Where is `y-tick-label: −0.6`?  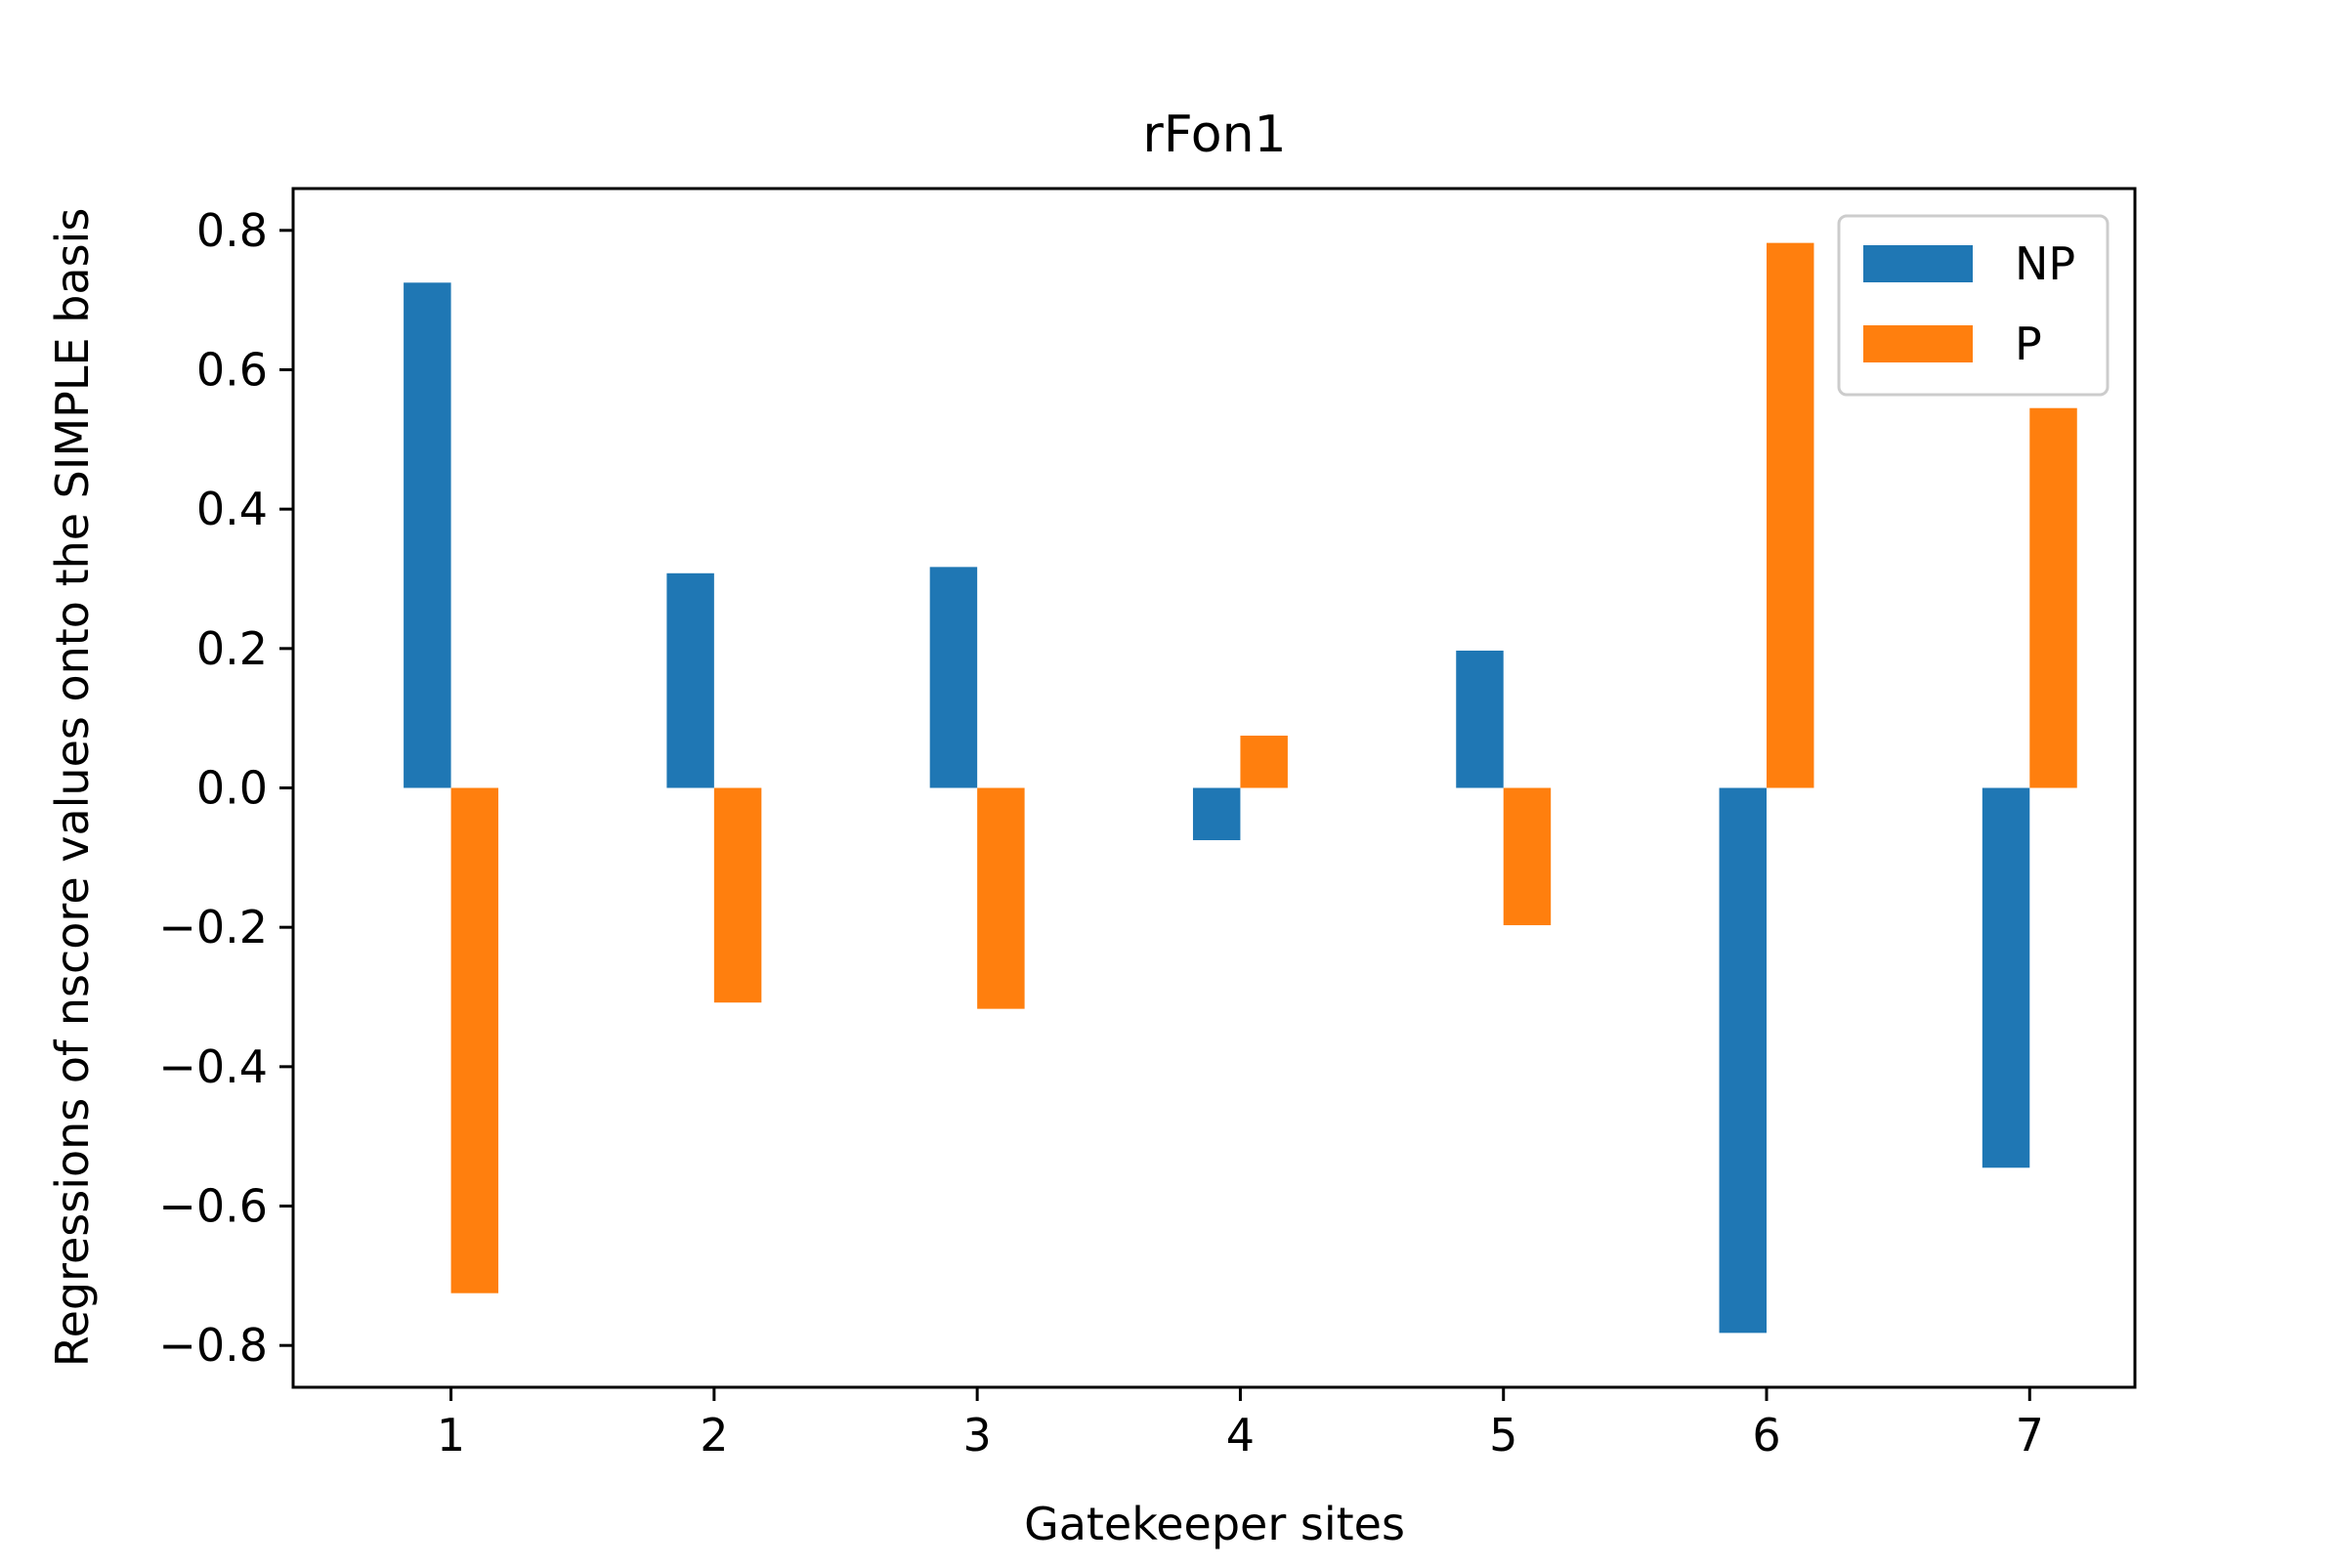
y-tick-label: −0.6 is located at coordinates (213, 1206).